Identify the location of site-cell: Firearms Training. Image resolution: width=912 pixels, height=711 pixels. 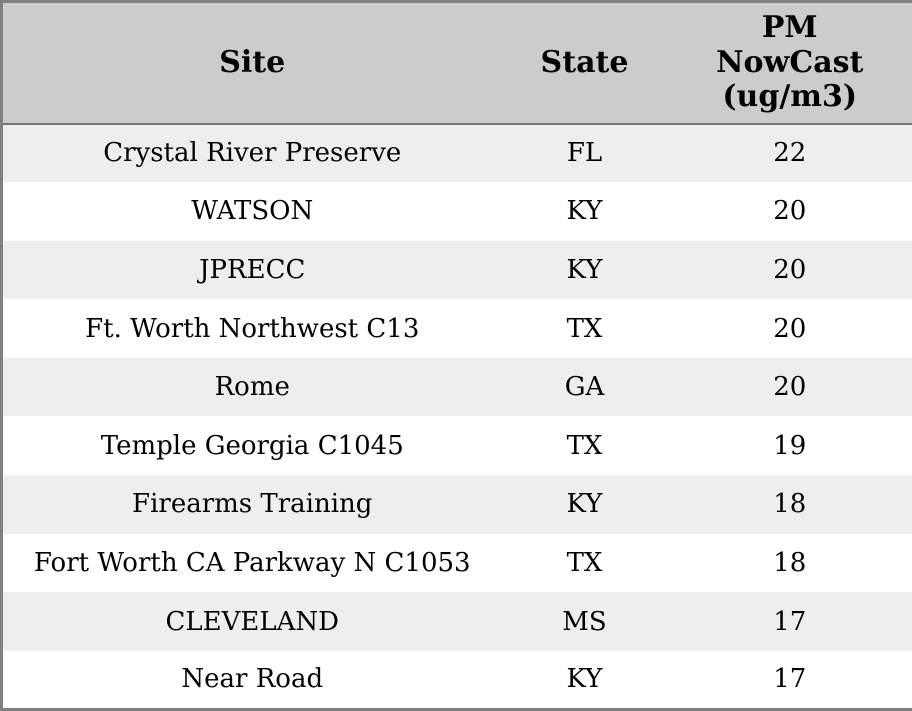
(252, 504).